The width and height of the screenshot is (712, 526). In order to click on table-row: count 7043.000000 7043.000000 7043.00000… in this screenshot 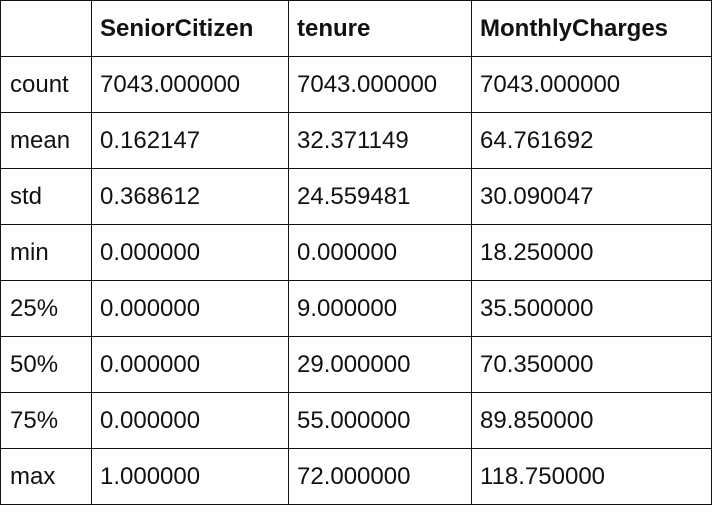, I will do `click(356, 84)`.